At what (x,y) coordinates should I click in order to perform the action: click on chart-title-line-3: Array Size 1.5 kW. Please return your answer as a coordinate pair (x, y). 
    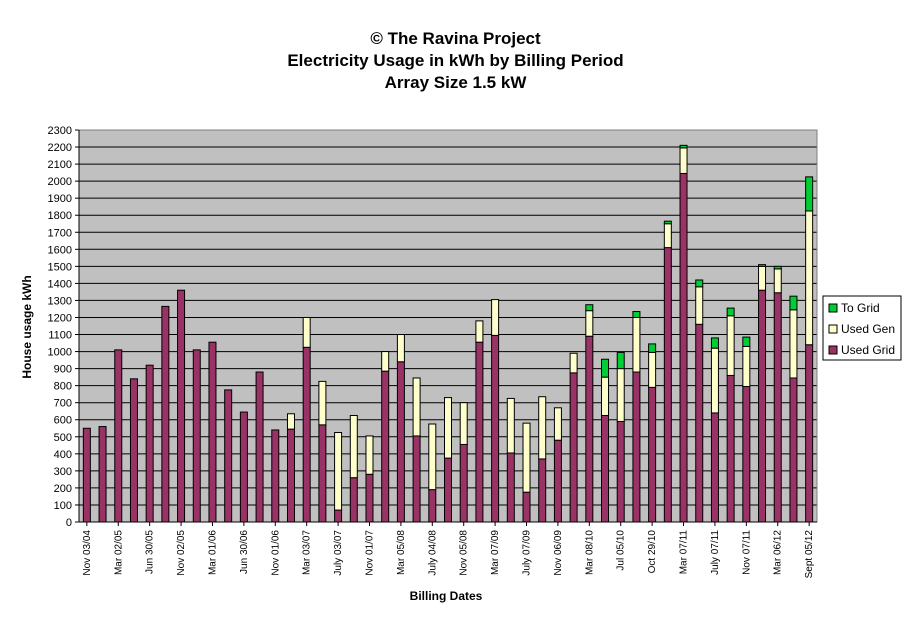
    Looking at the image, I should click on (455, 82).